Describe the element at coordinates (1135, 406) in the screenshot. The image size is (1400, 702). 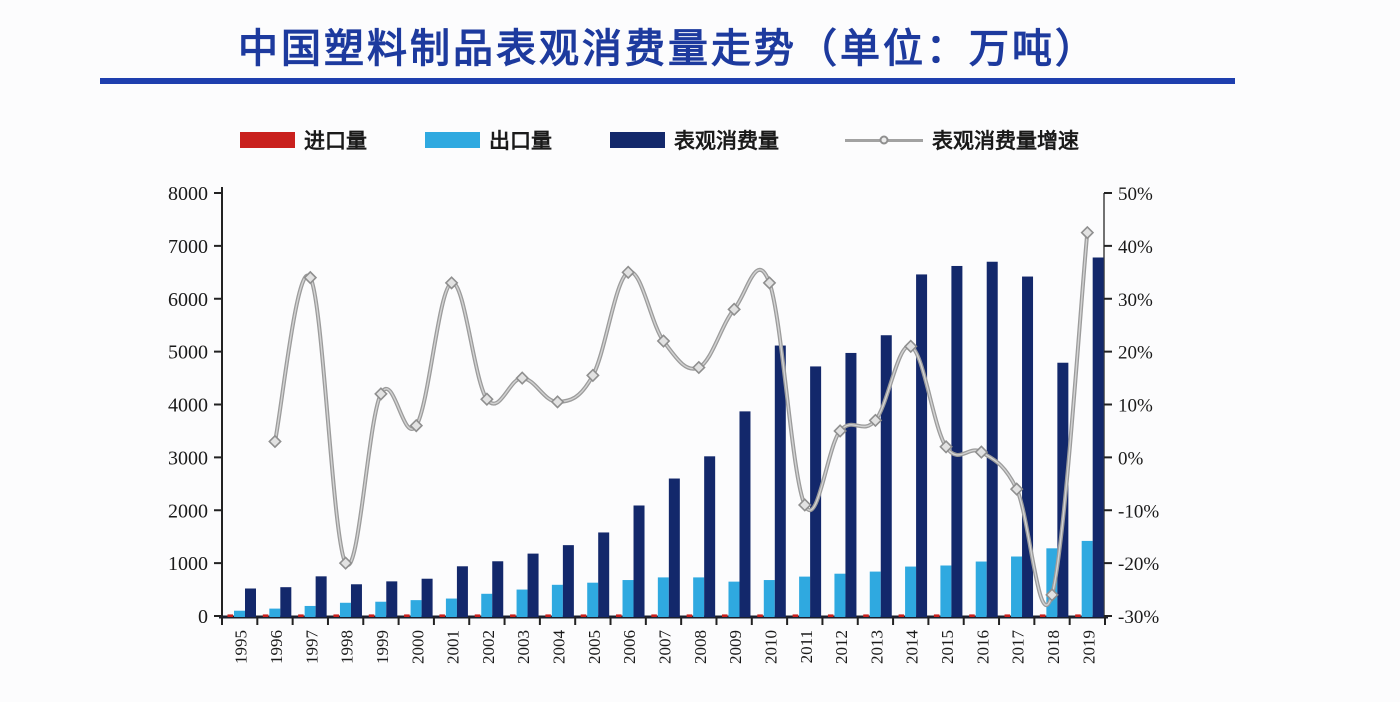
I see `right-axis-label: 10%` at that location.